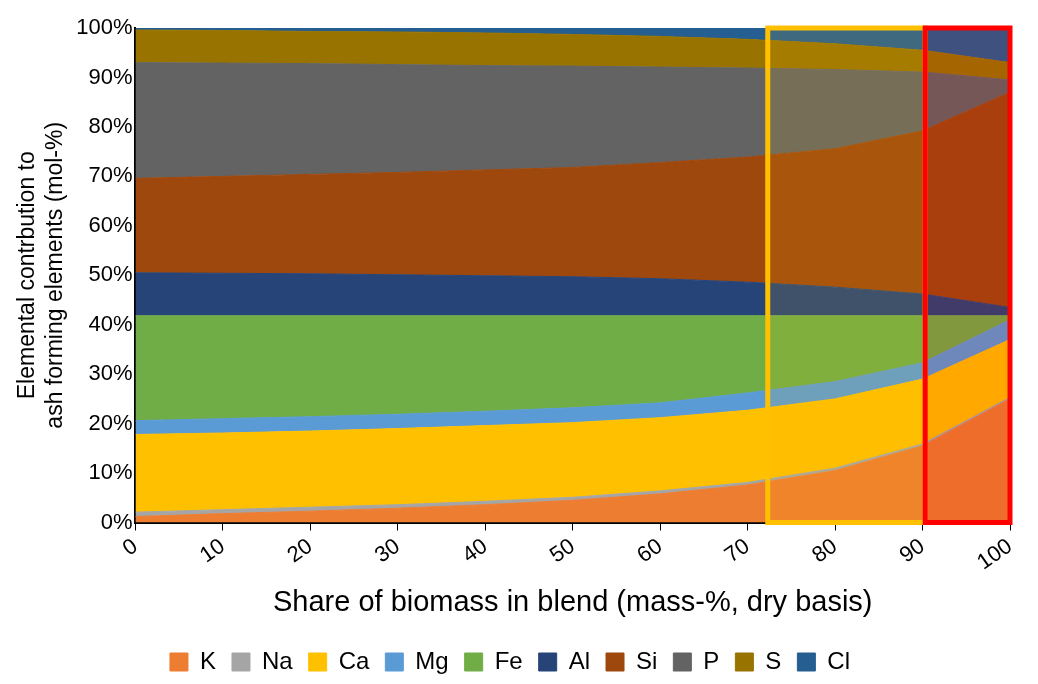 This screenshot has width=1038, height=684. What do you see at coordinates (110, 422) in the screenshot?
I see `y-tick-label: 20%` at bounding box center [110, 422].